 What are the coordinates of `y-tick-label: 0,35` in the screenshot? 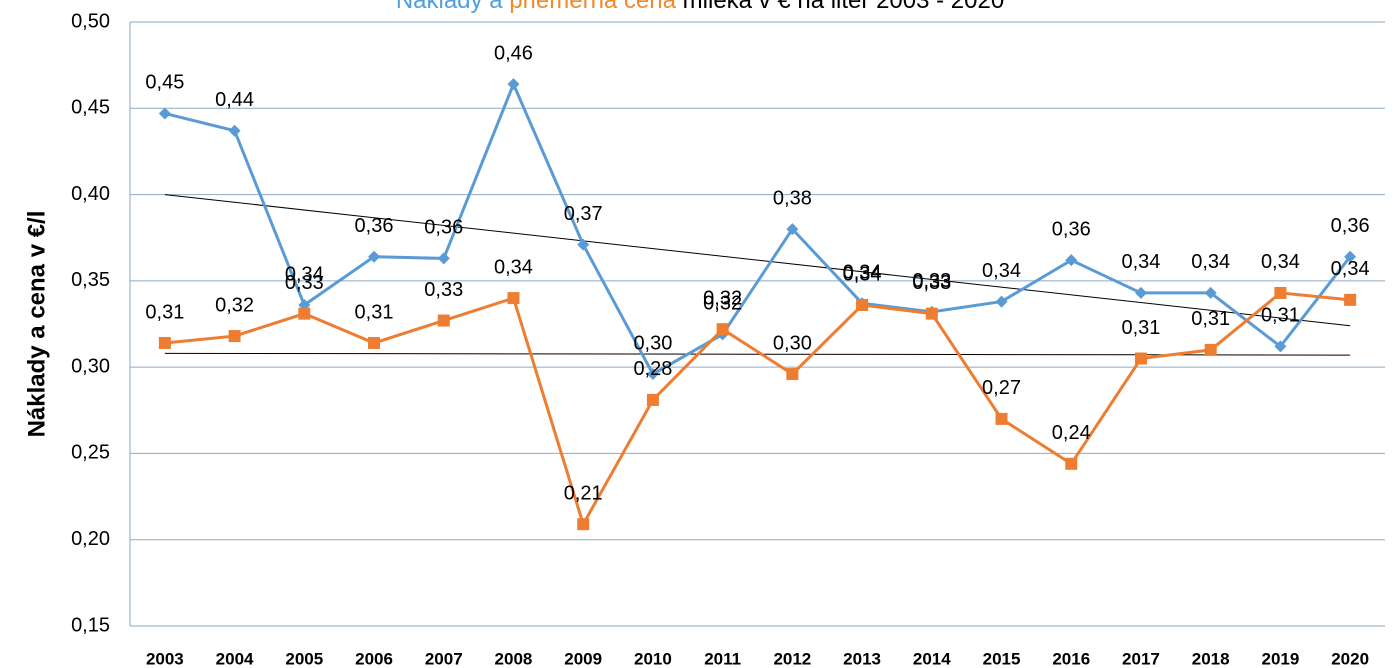 It's located at (90, 280).